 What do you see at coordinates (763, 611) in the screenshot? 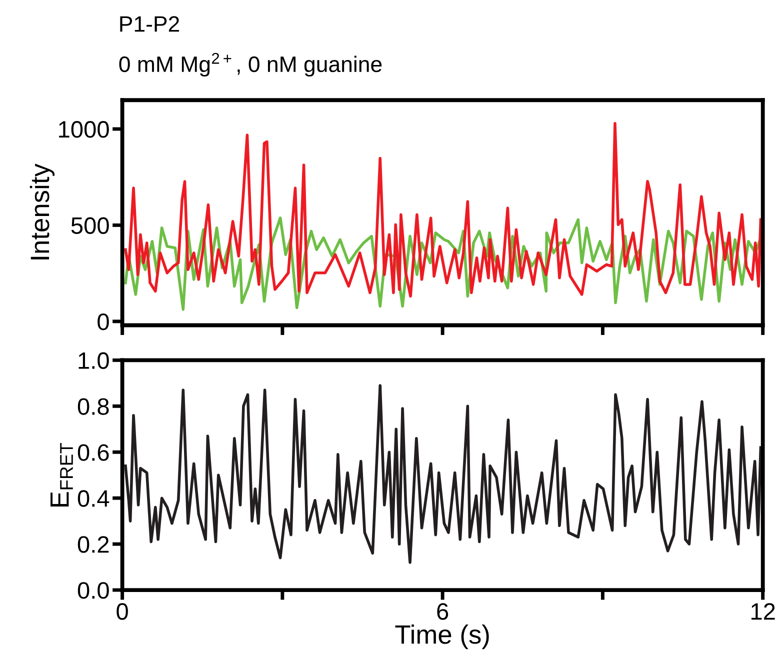
I see `x-tick-label: 12` at bounding box center [763, 611].